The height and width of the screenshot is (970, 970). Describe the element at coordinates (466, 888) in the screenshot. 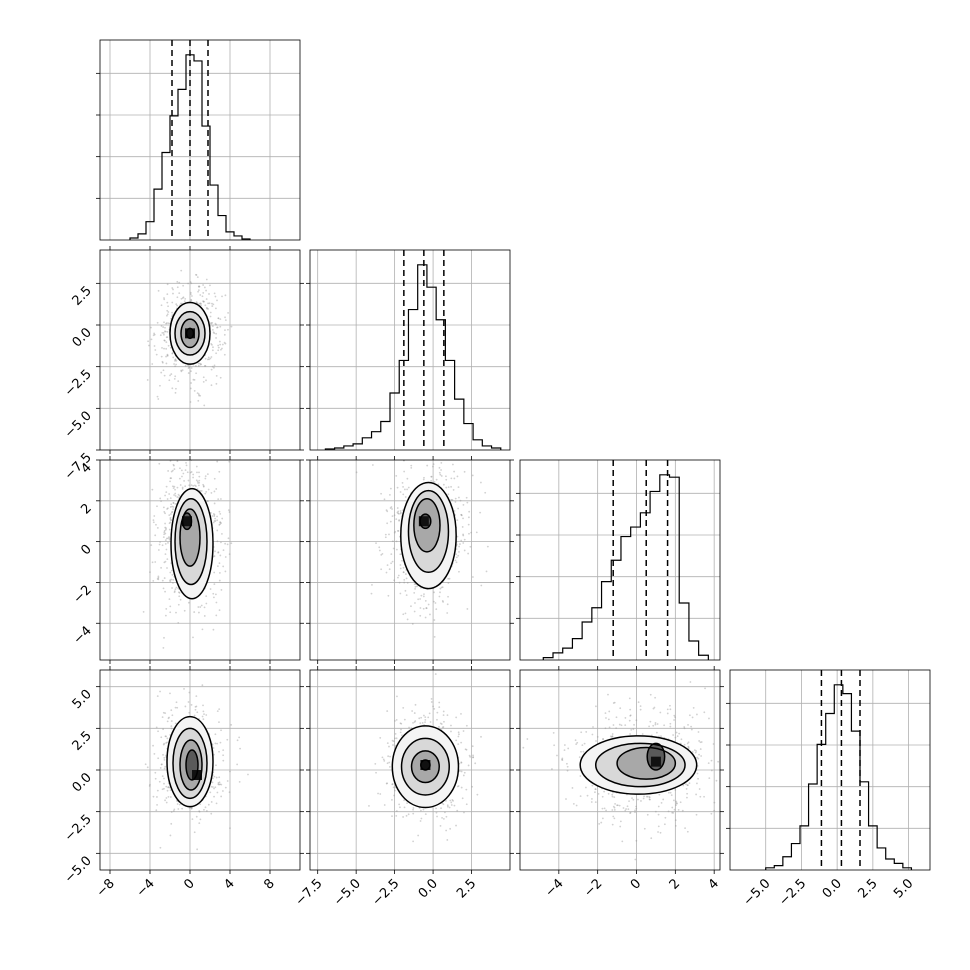

I see `x-tick-label: 2.5` at that location.